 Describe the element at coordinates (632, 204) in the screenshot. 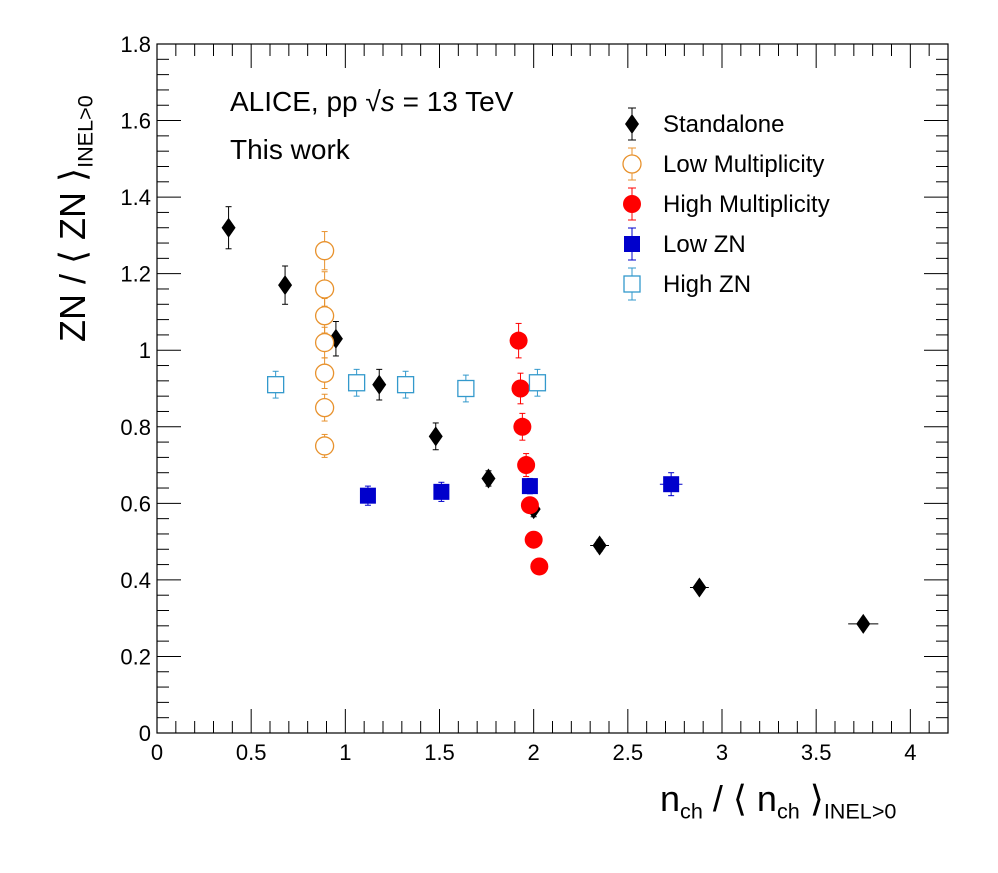

I see `filled-circle-marker-icon` at that location.